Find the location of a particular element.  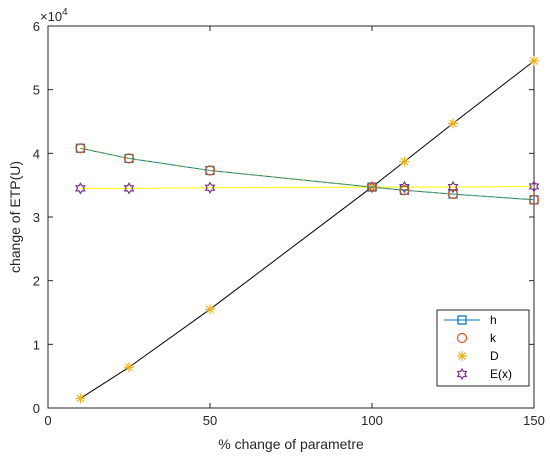

x-tick-label: 0 is located at coordinates (47, 420).